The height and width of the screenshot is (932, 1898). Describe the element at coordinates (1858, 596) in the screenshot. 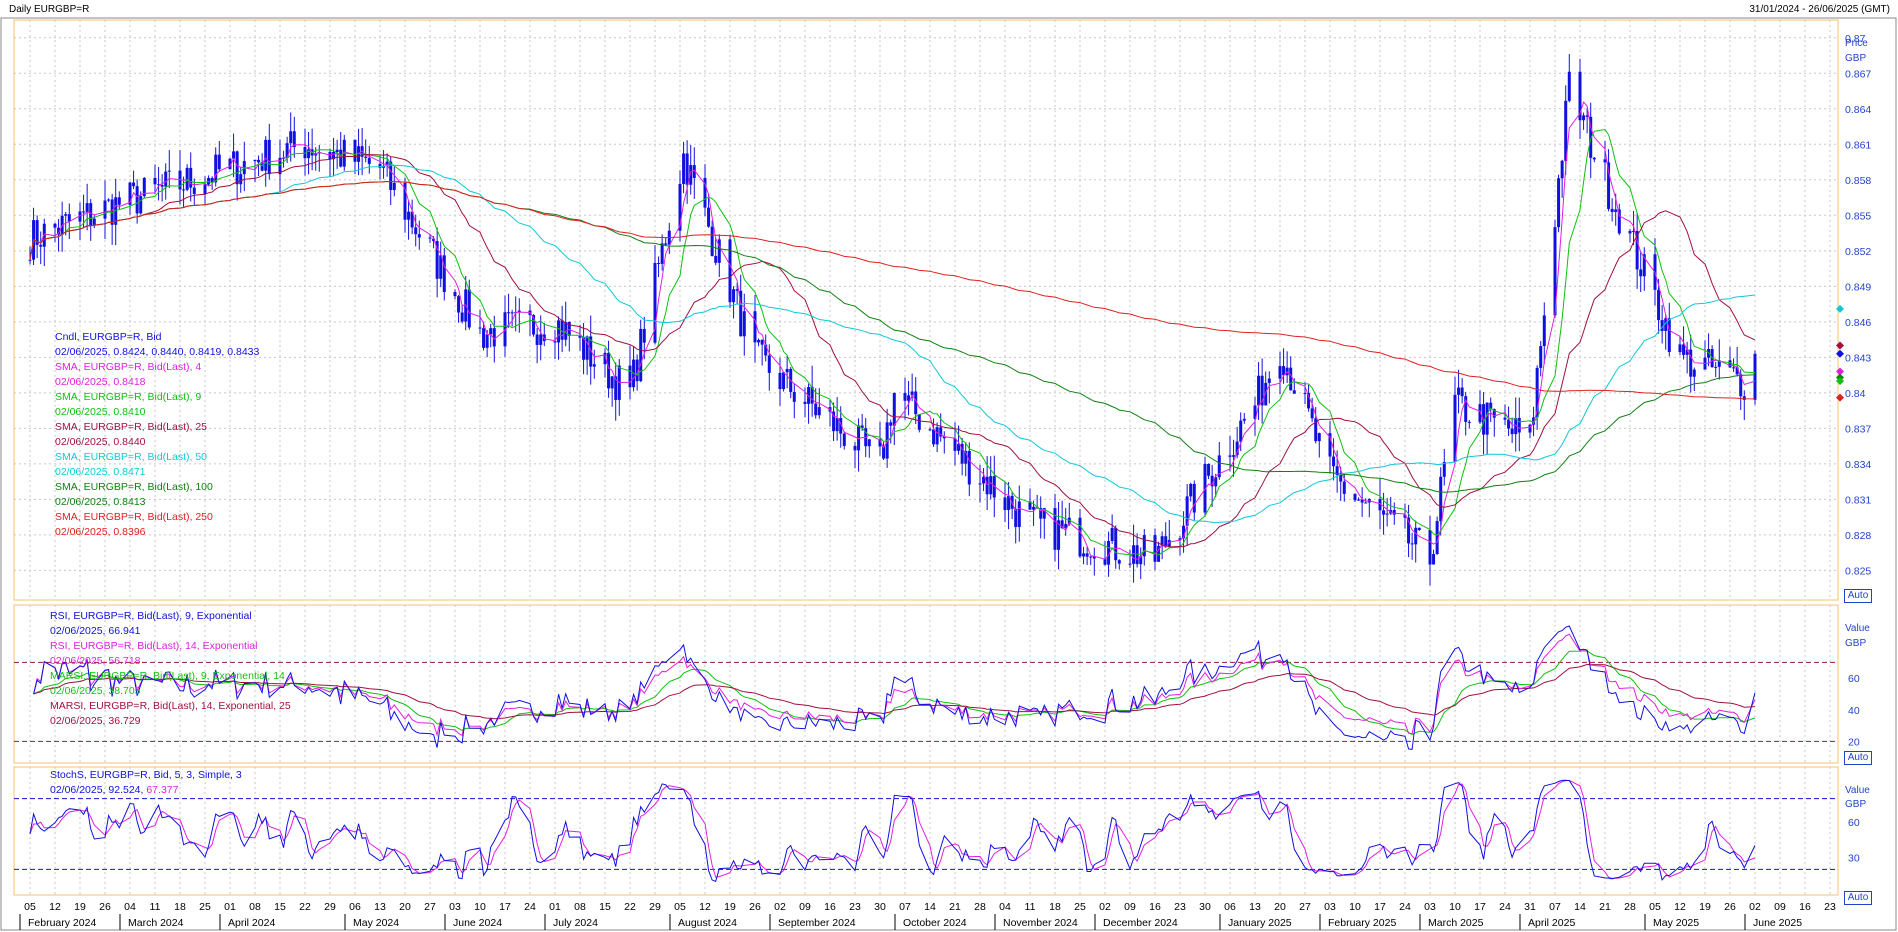

I see `price-auto-button: Auto` at that location.